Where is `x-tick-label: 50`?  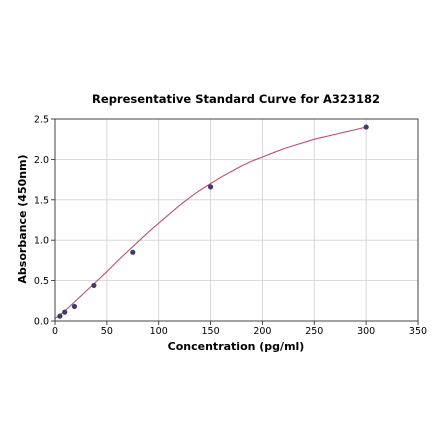 x-tick-label: 50 is located at coordinates (107, 331).